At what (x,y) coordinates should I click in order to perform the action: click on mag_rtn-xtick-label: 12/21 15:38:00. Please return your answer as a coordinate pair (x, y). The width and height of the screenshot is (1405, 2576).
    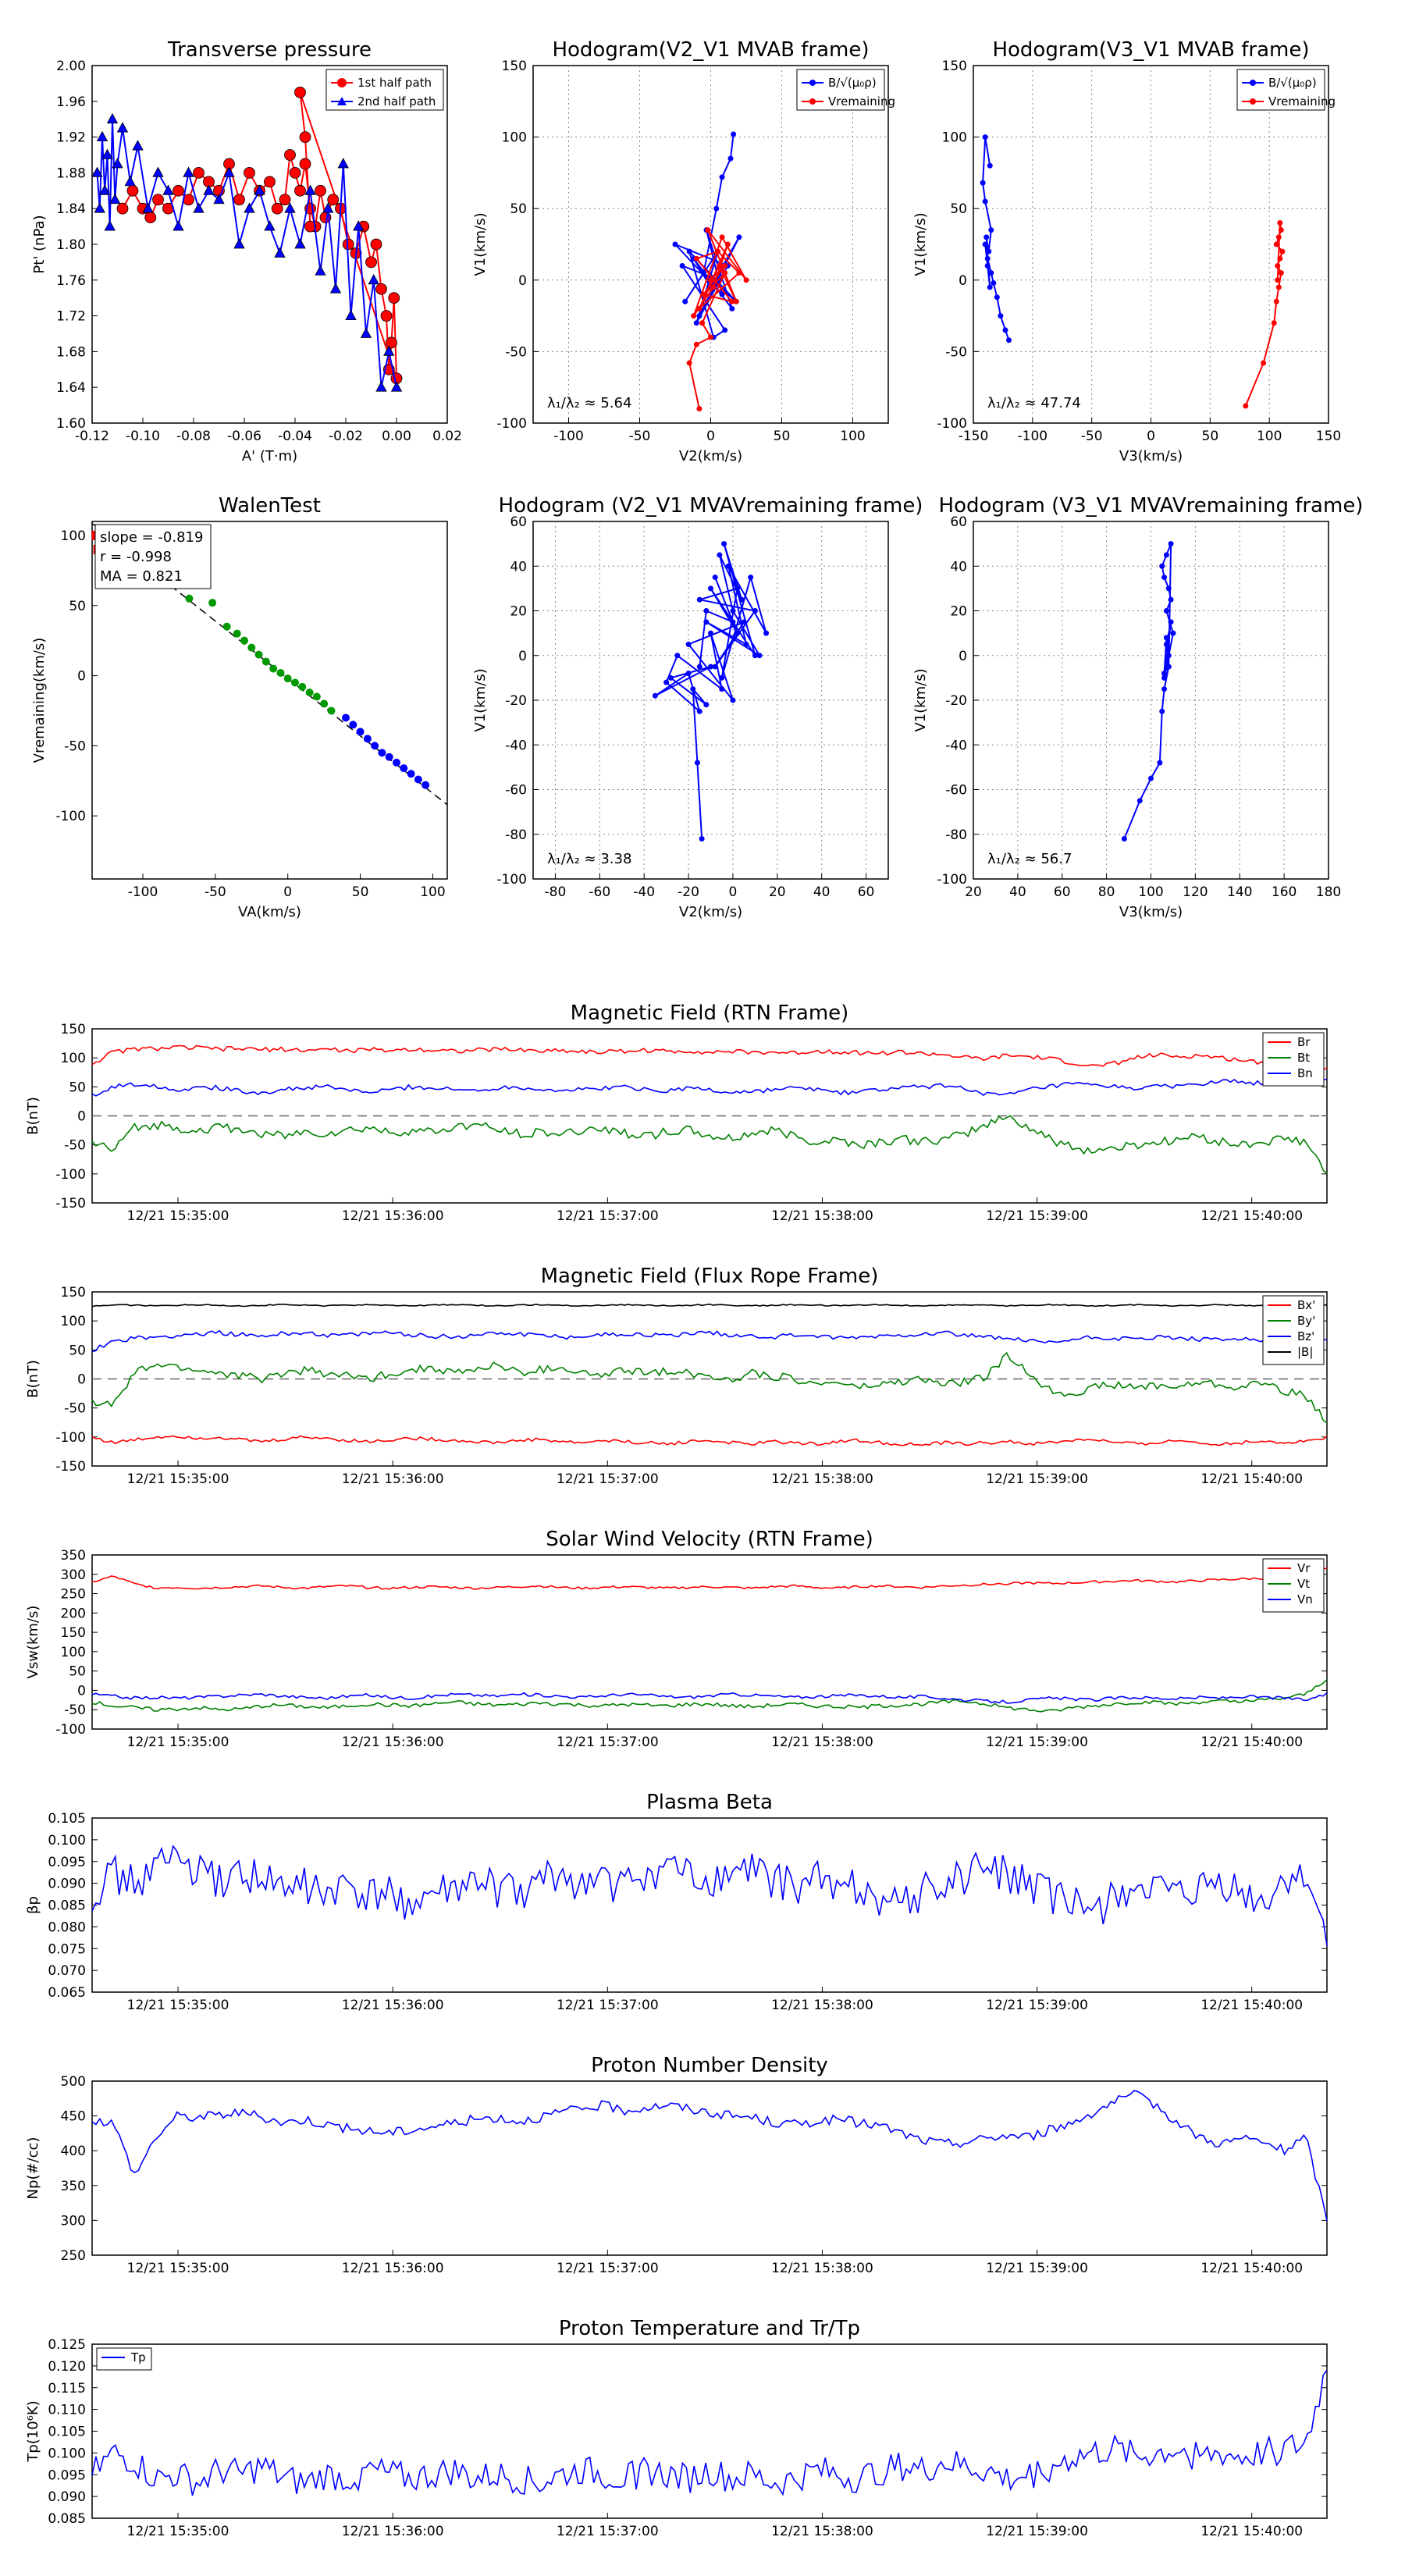
    Looking at the image, I should click on (822, 1216).